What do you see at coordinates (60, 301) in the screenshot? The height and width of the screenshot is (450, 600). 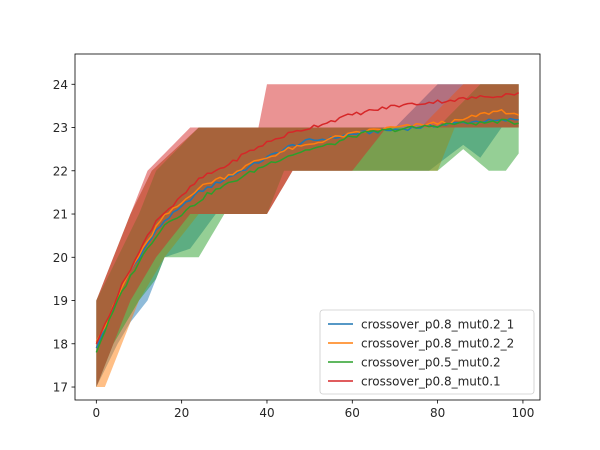 I see `y-tick-label: 19` at bounding box center [60, 301].